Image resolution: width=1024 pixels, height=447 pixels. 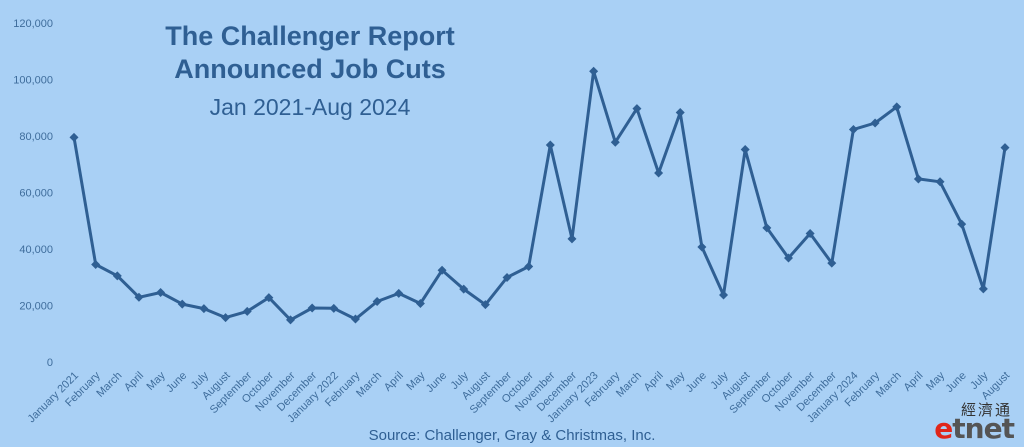 I want to click on y-tick-label: 0, so click(x=50, y=363).